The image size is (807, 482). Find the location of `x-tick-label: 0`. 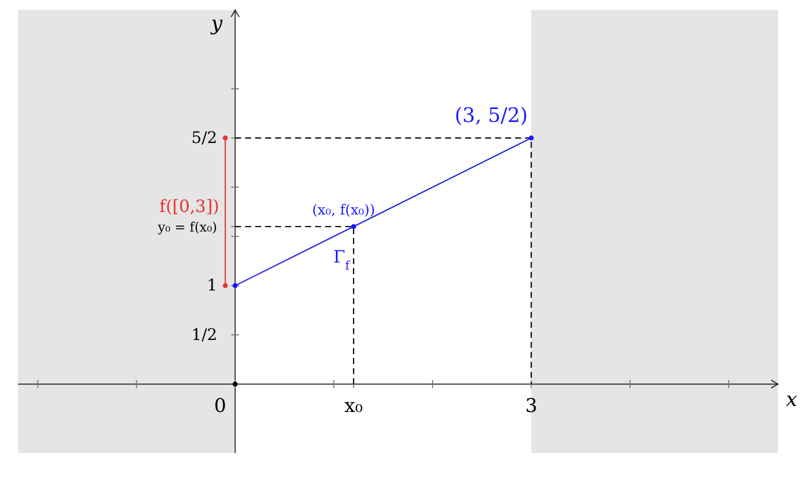

x-tick-label: 0 is located at coordinates (220, 406).